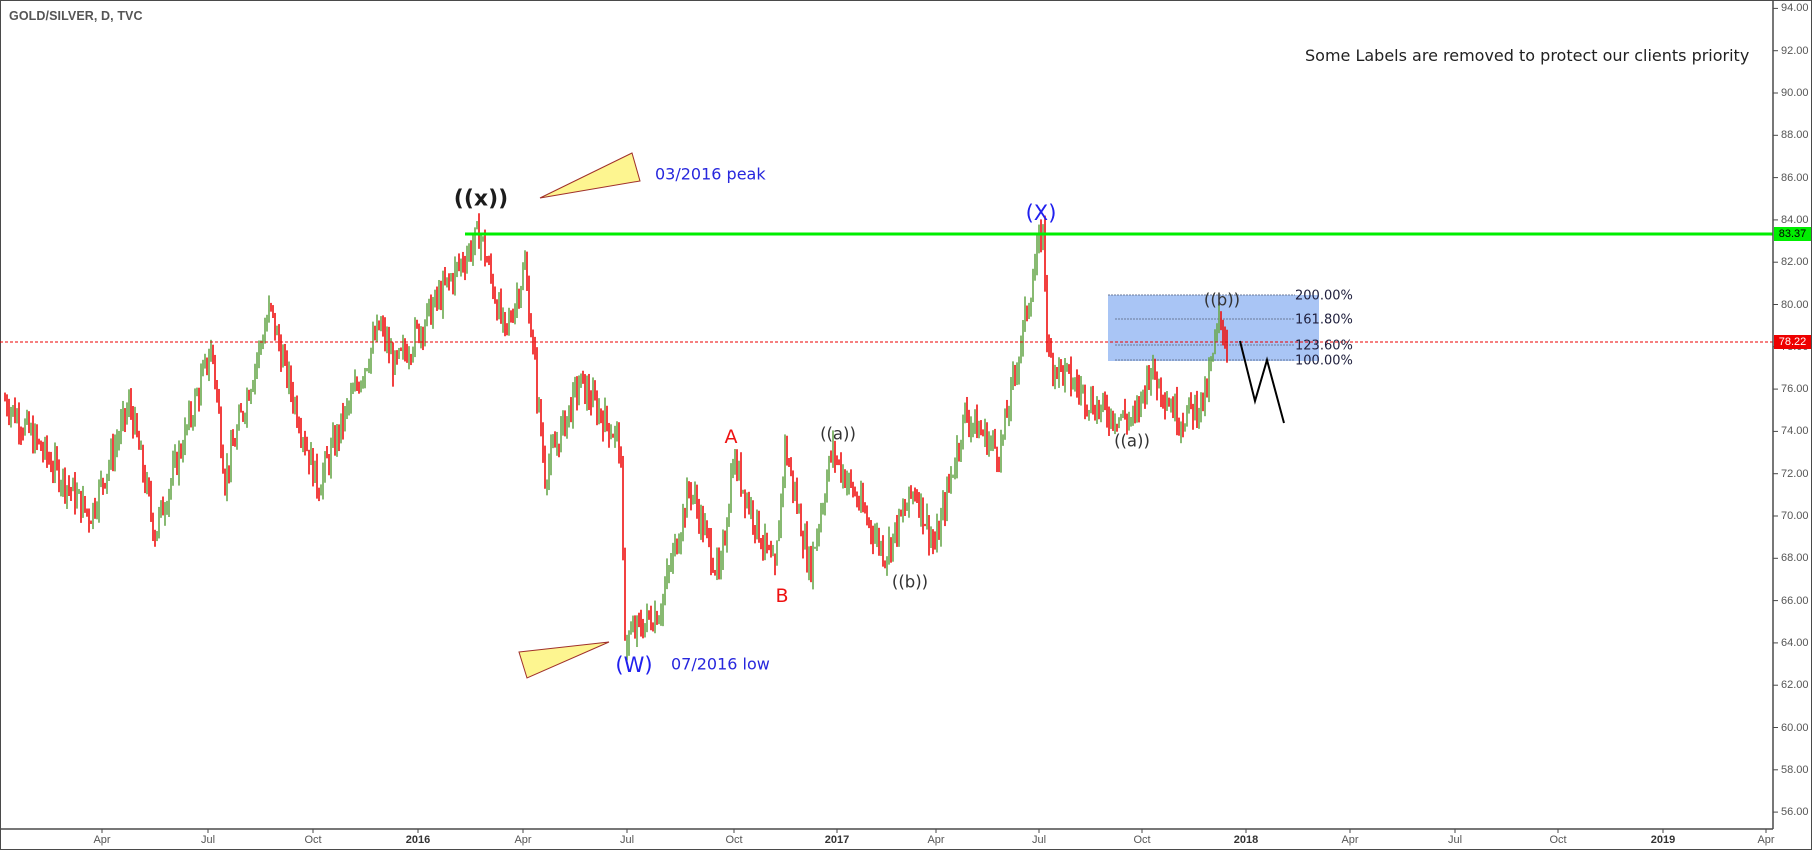 The image size is (1812, 850). What do you see at coordinates (710, 174) in the screenshot?
I see `peak-note: 03/2016 peak` at bounding box center [710, 174].